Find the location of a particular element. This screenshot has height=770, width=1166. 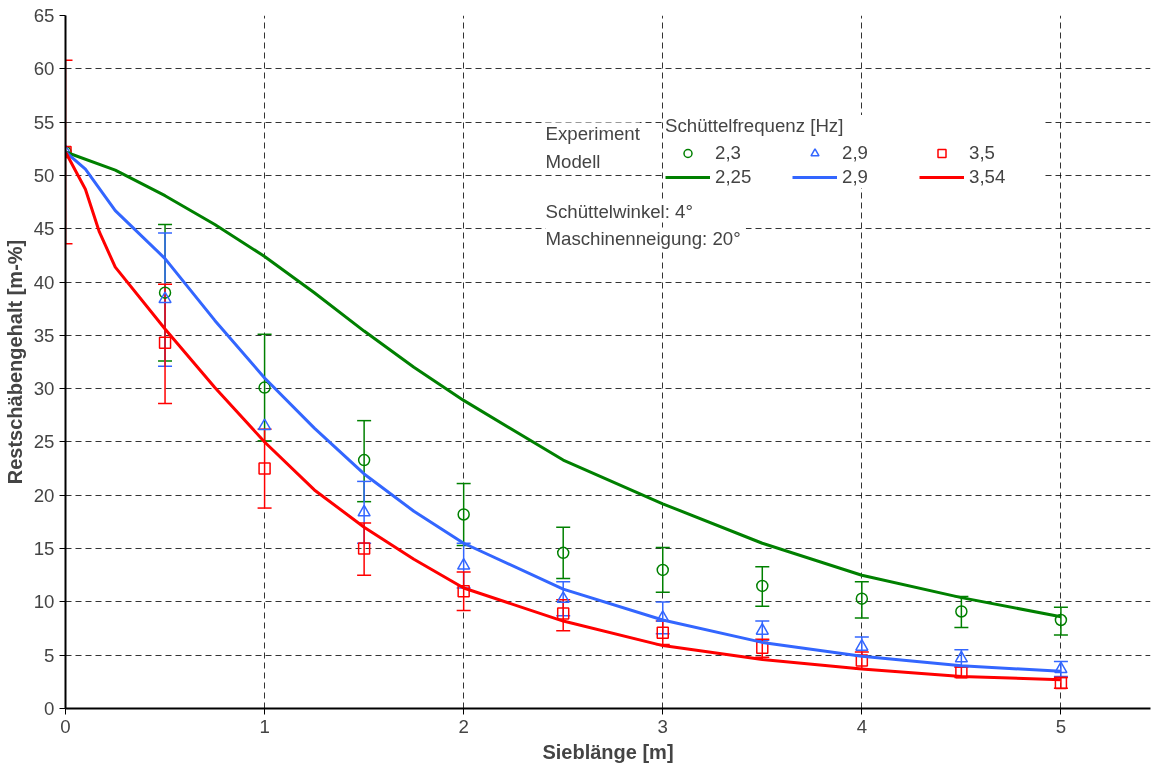

x-axis-title: Sieblänge [m] is located at coordinates (608, 751).